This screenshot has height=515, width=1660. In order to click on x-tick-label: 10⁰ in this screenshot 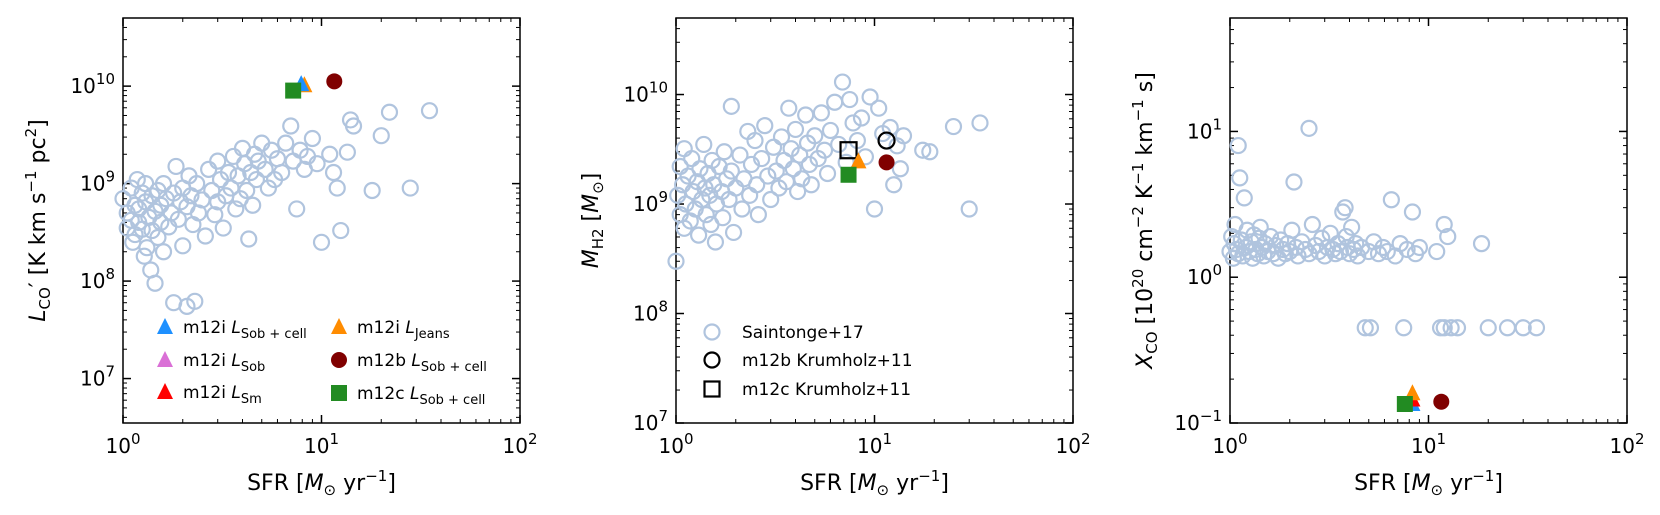, I will do `click(1230, 444)`.